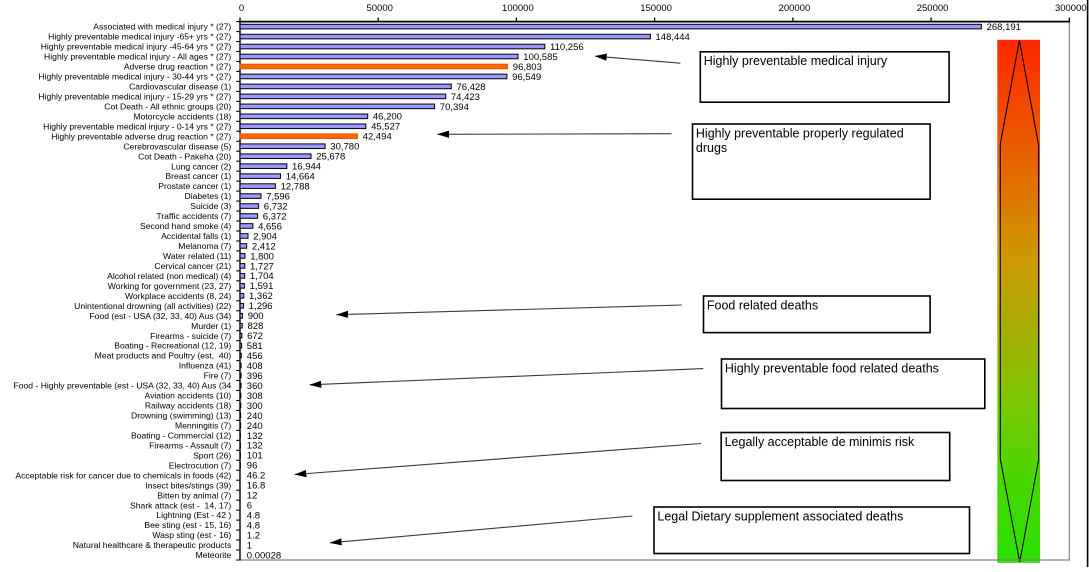 The height and width of the screenshot is (572, 1089). I want to click on svg-text: Motorcycle accidents (18), so click(182, 116).